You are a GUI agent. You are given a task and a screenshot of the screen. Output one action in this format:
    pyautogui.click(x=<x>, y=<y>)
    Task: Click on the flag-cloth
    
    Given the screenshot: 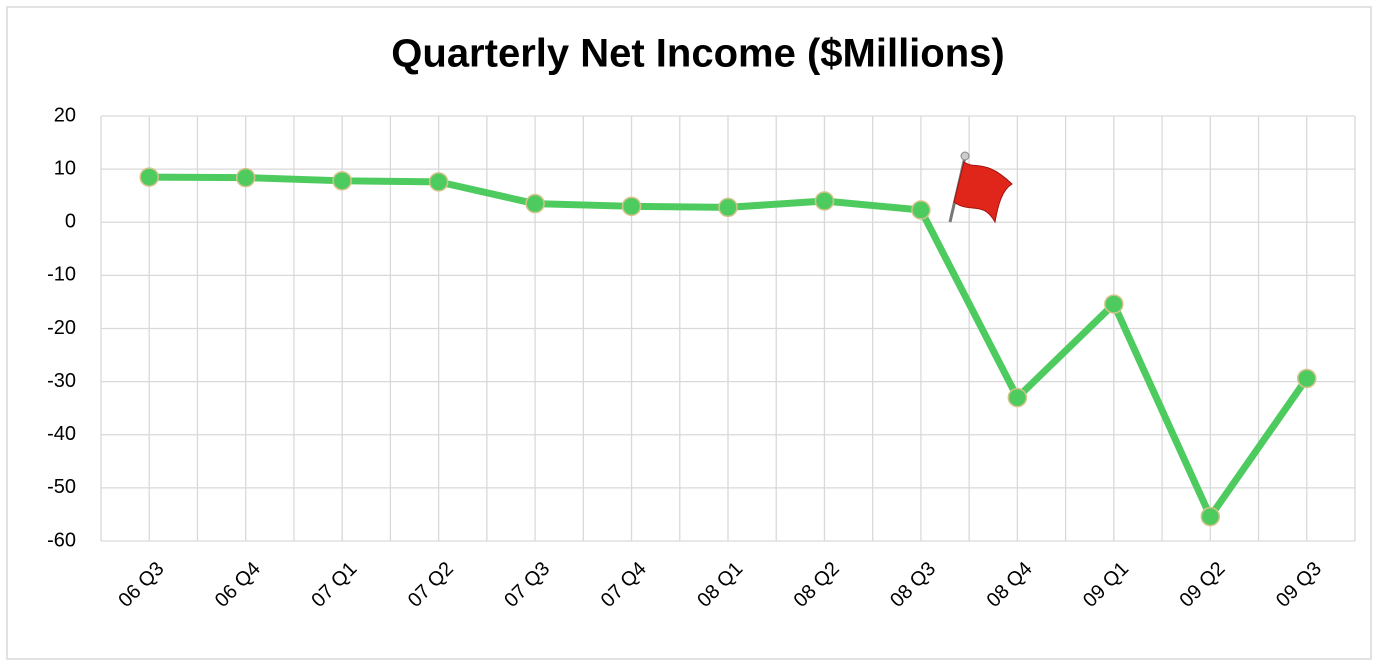 What is the action you would take?
    pyautogui.click(x=983, y=192)
    